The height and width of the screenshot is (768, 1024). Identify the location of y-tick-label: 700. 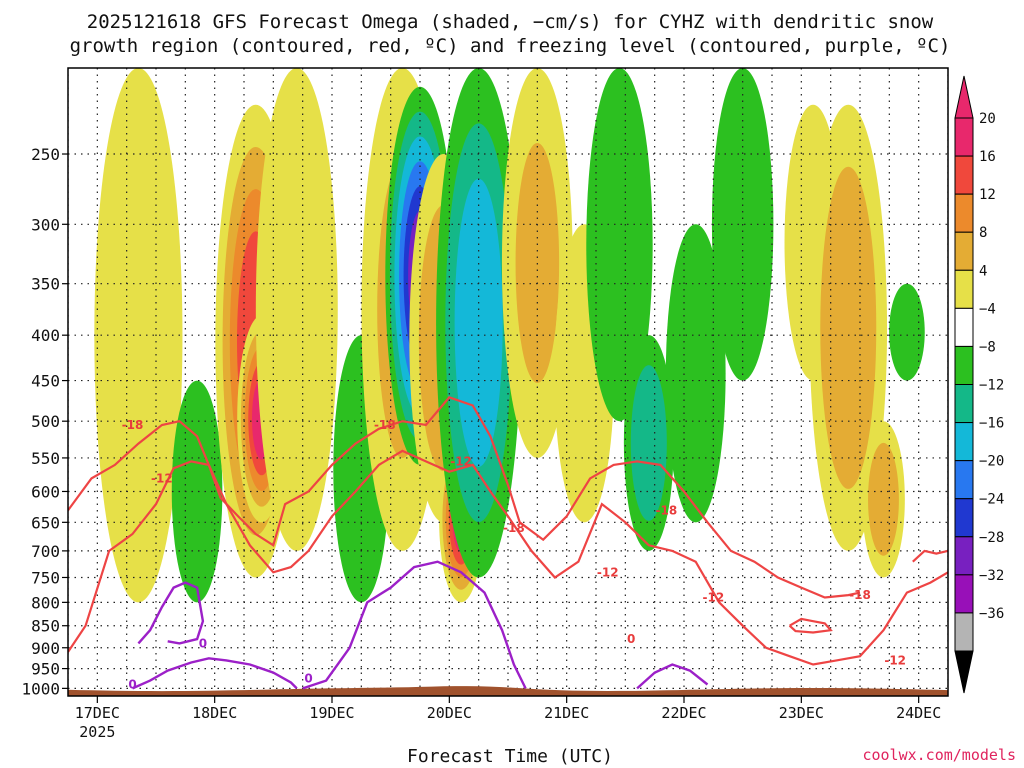
(45, 551).